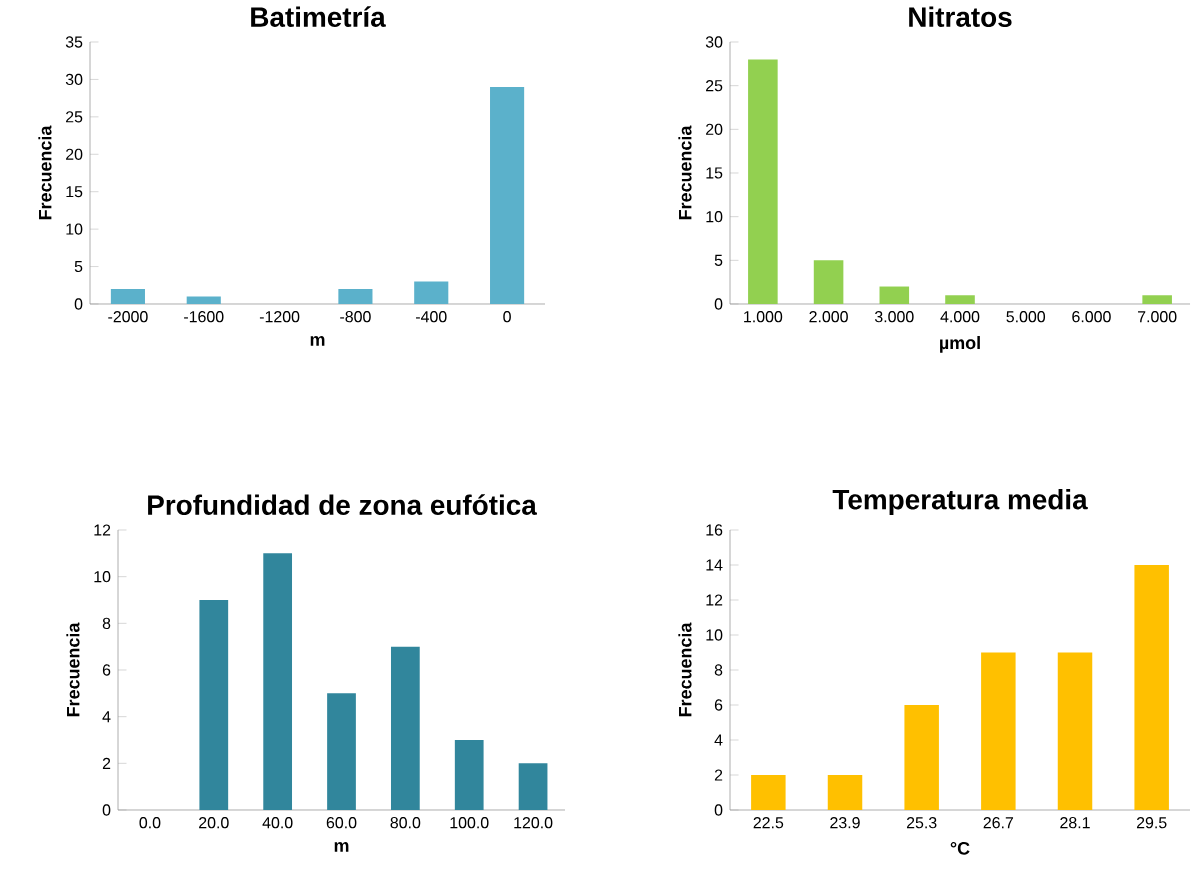  What do you see at coordinates (1091, 317) in the screenshot?
I see `x-tick-label: 6.000` at bounding box center [1091, 317].